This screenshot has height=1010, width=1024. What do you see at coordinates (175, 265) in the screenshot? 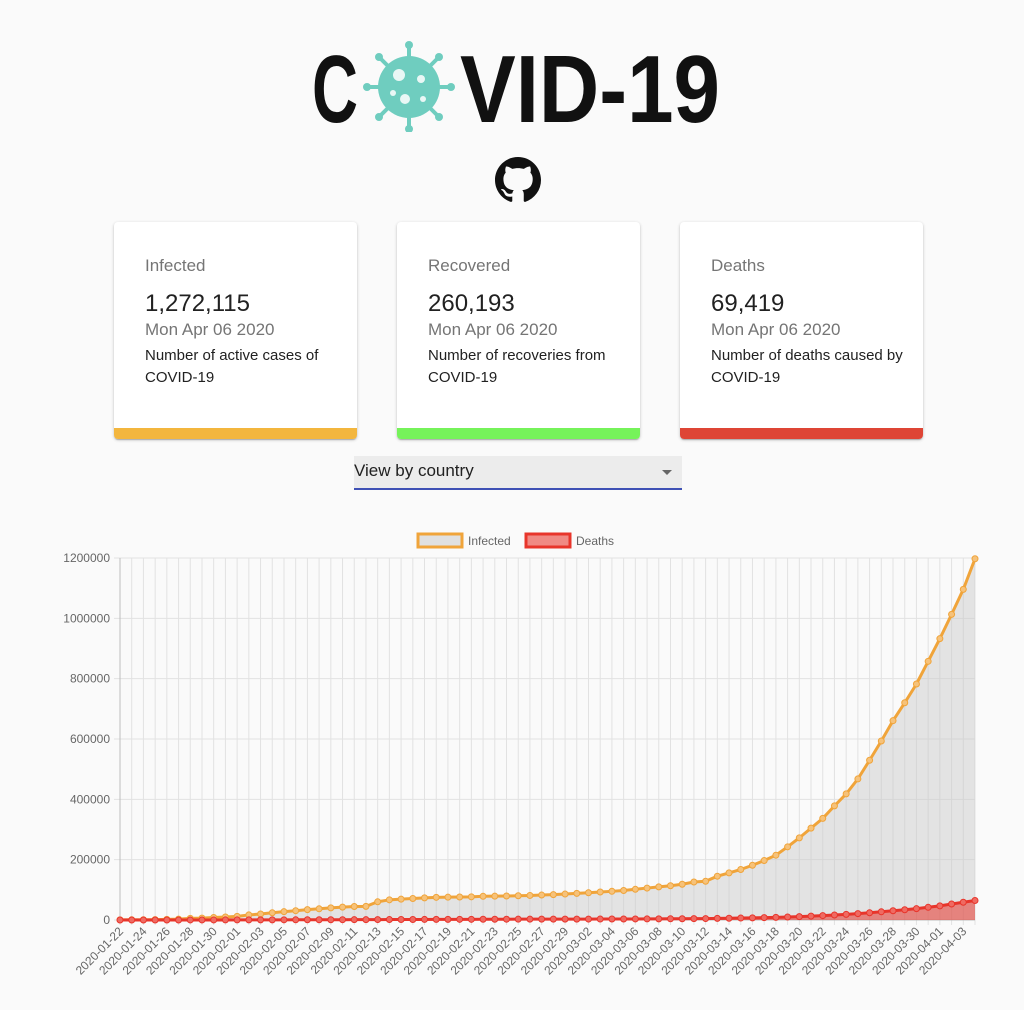
I see `card-label: Infected` at bounding box center [175, 265].